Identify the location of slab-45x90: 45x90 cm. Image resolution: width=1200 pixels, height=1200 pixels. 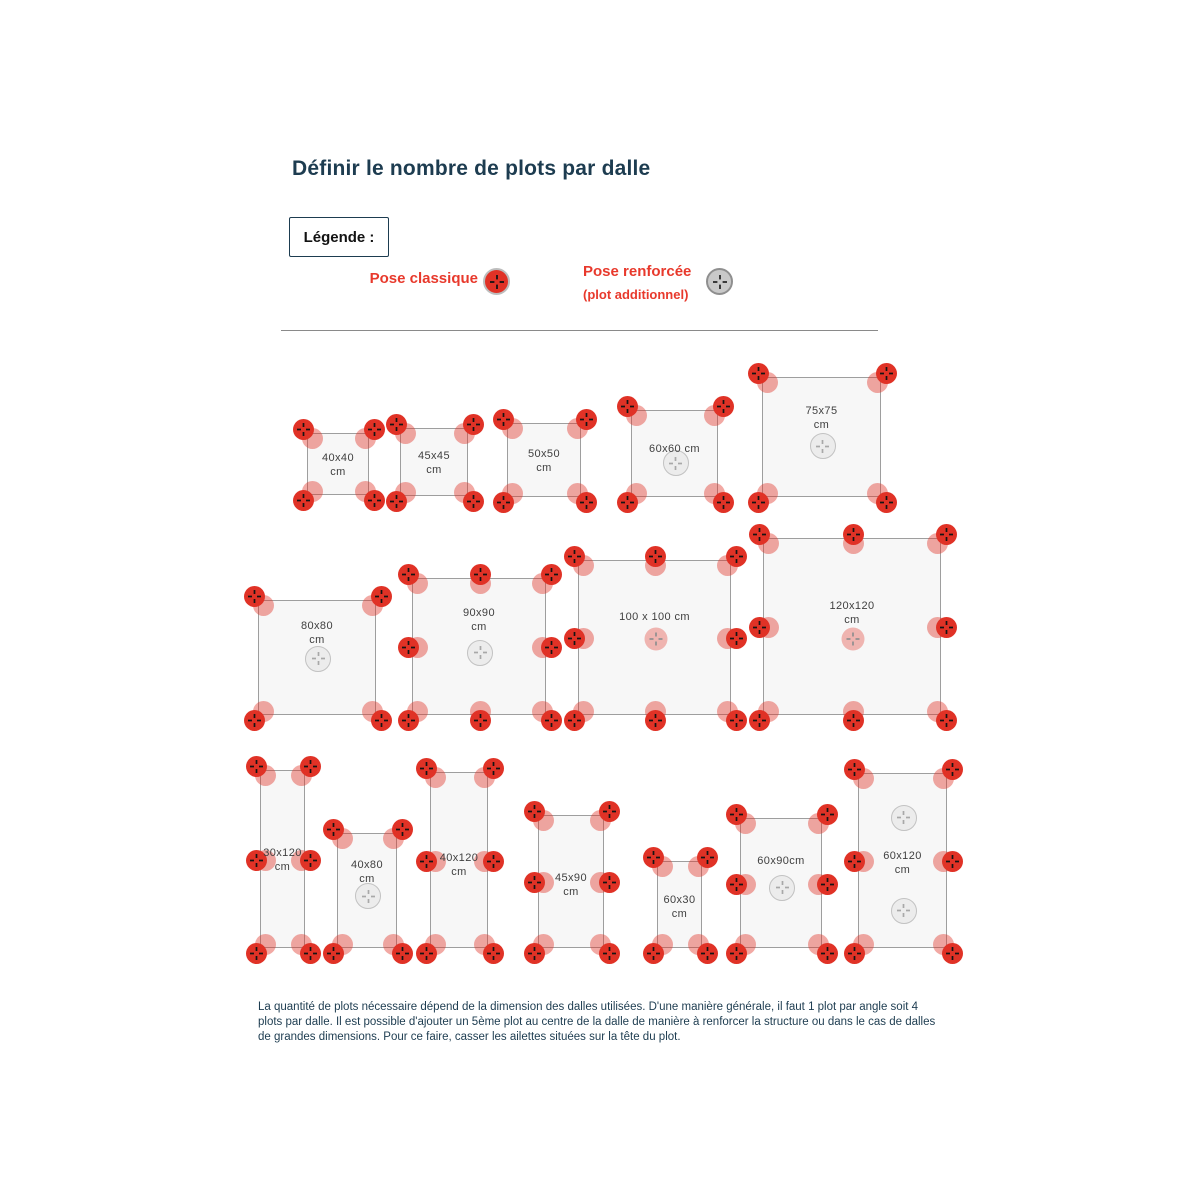
(572, 882).